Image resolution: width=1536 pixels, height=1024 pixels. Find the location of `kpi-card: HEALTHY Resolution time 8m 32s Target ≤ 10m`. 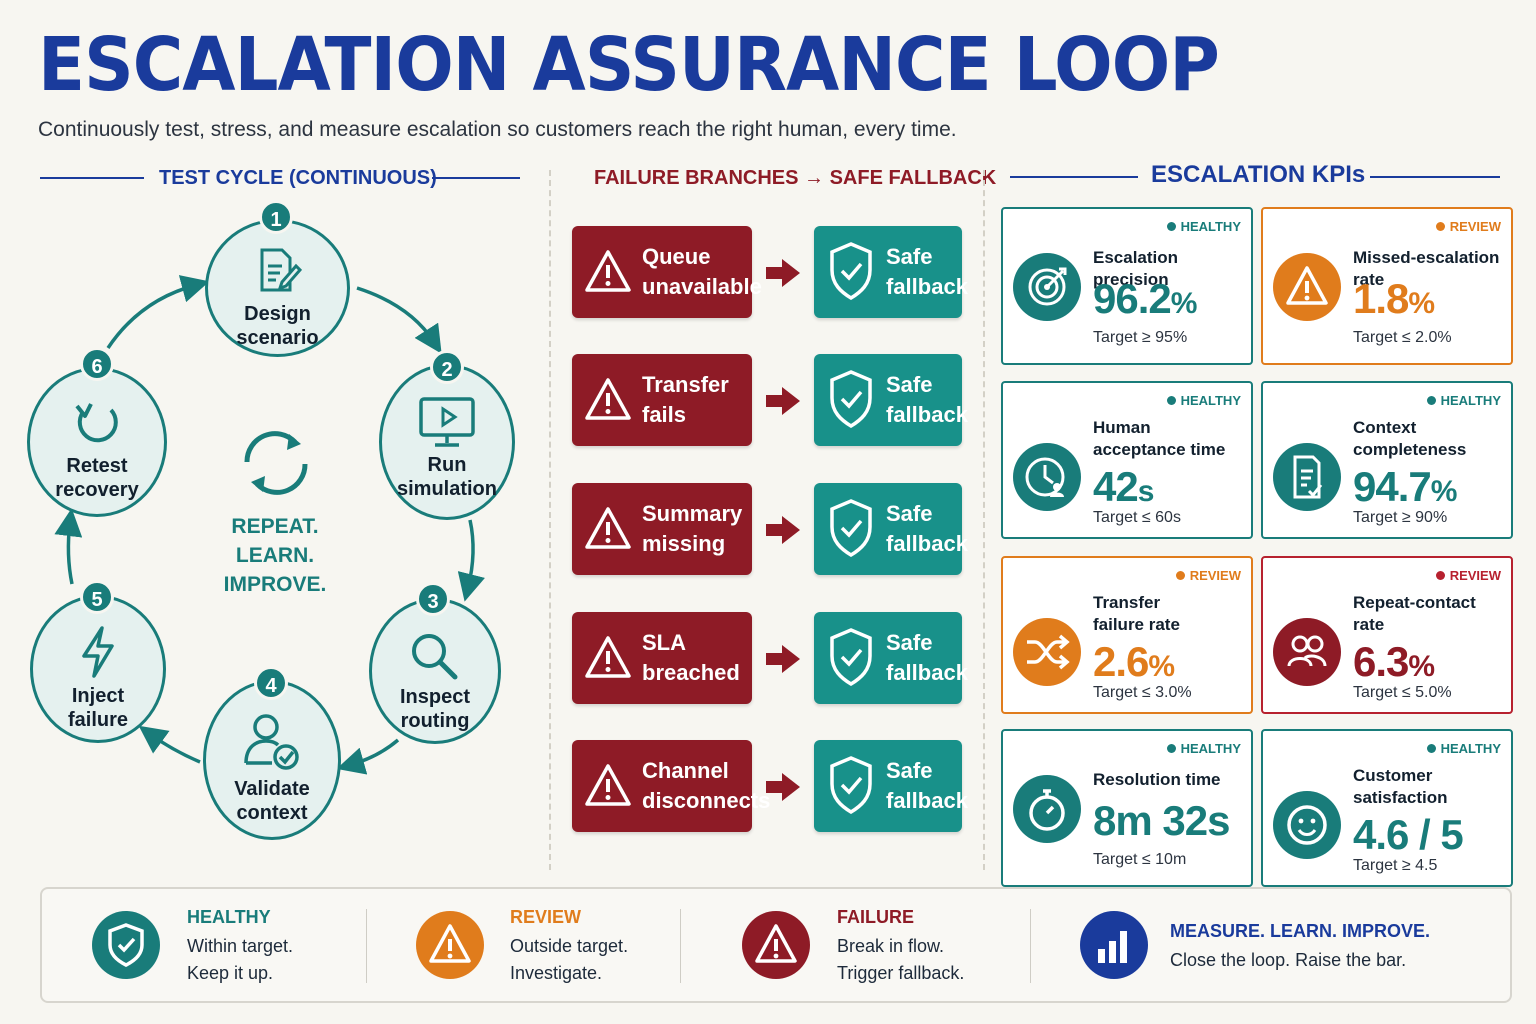

kpi-card: HEALTHY Resolution time 8m 32s Target ≤ 10m is located at coordinates (1127, 808).